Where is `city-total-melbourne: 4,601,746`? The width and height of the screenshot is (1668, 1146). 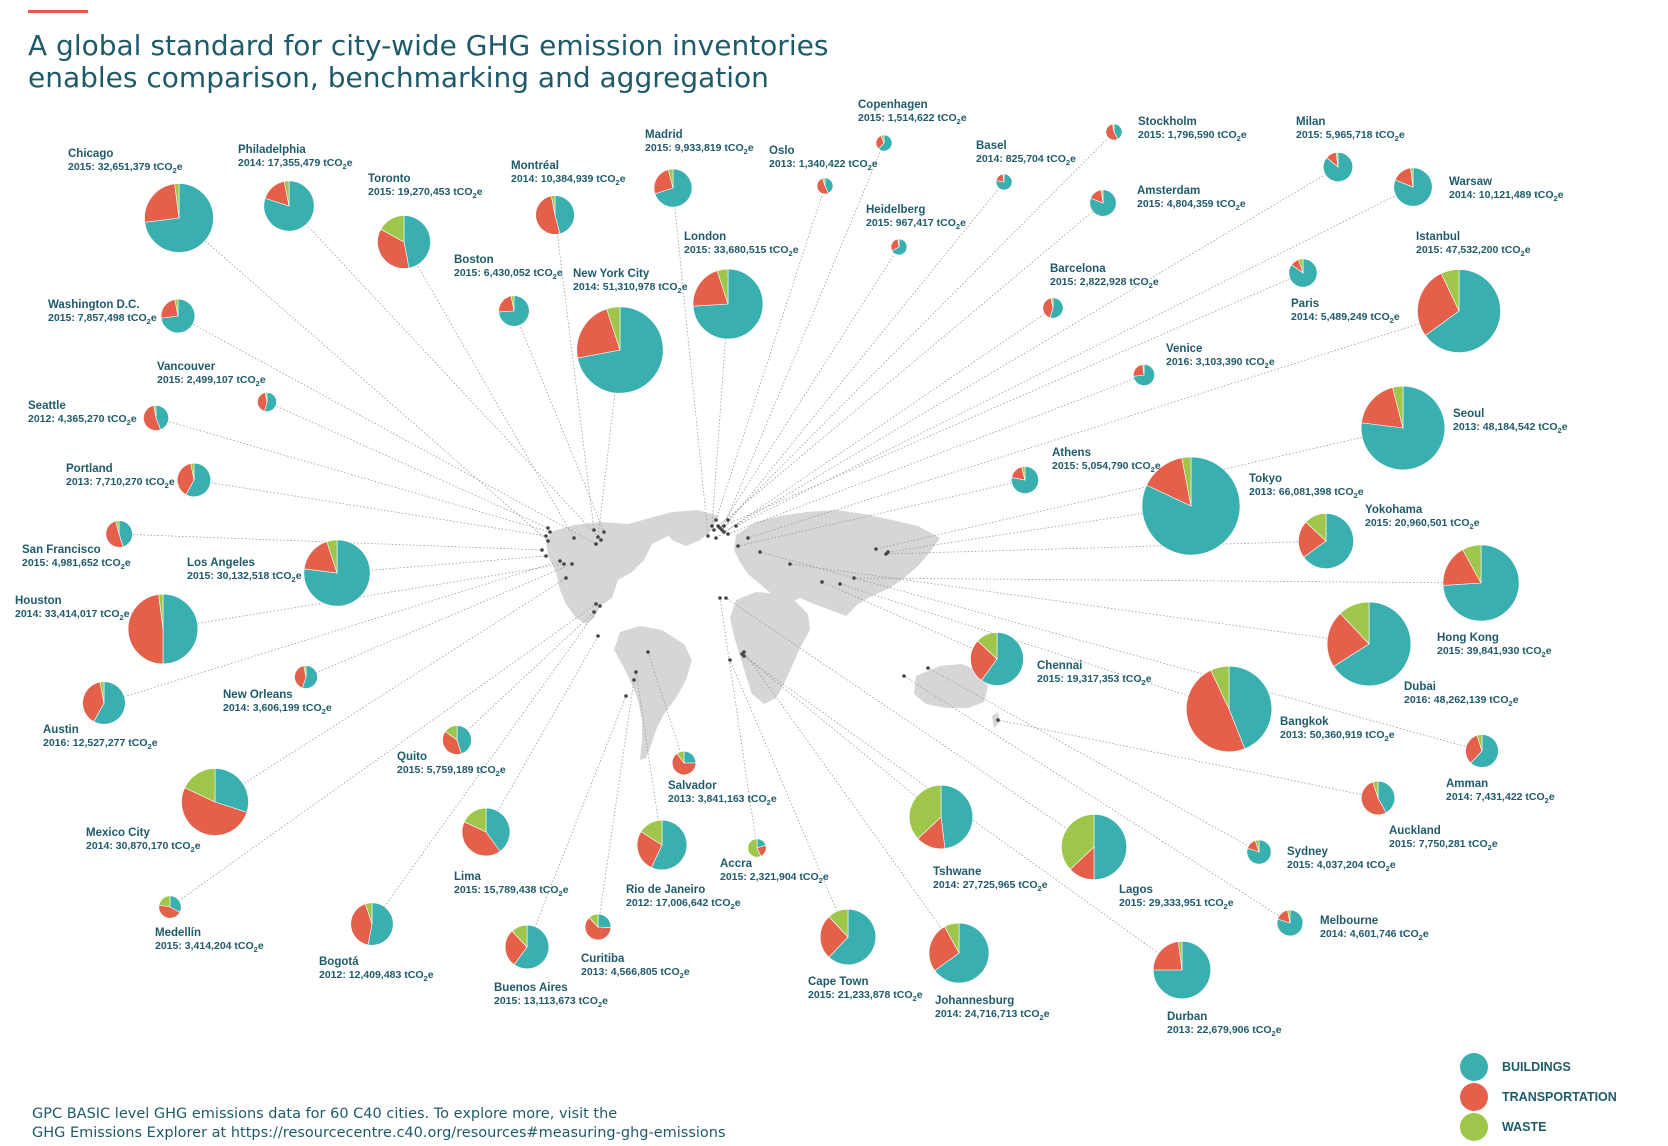 city-total-melbourne: 4,601,746 is located at coordinates (1373, 934).